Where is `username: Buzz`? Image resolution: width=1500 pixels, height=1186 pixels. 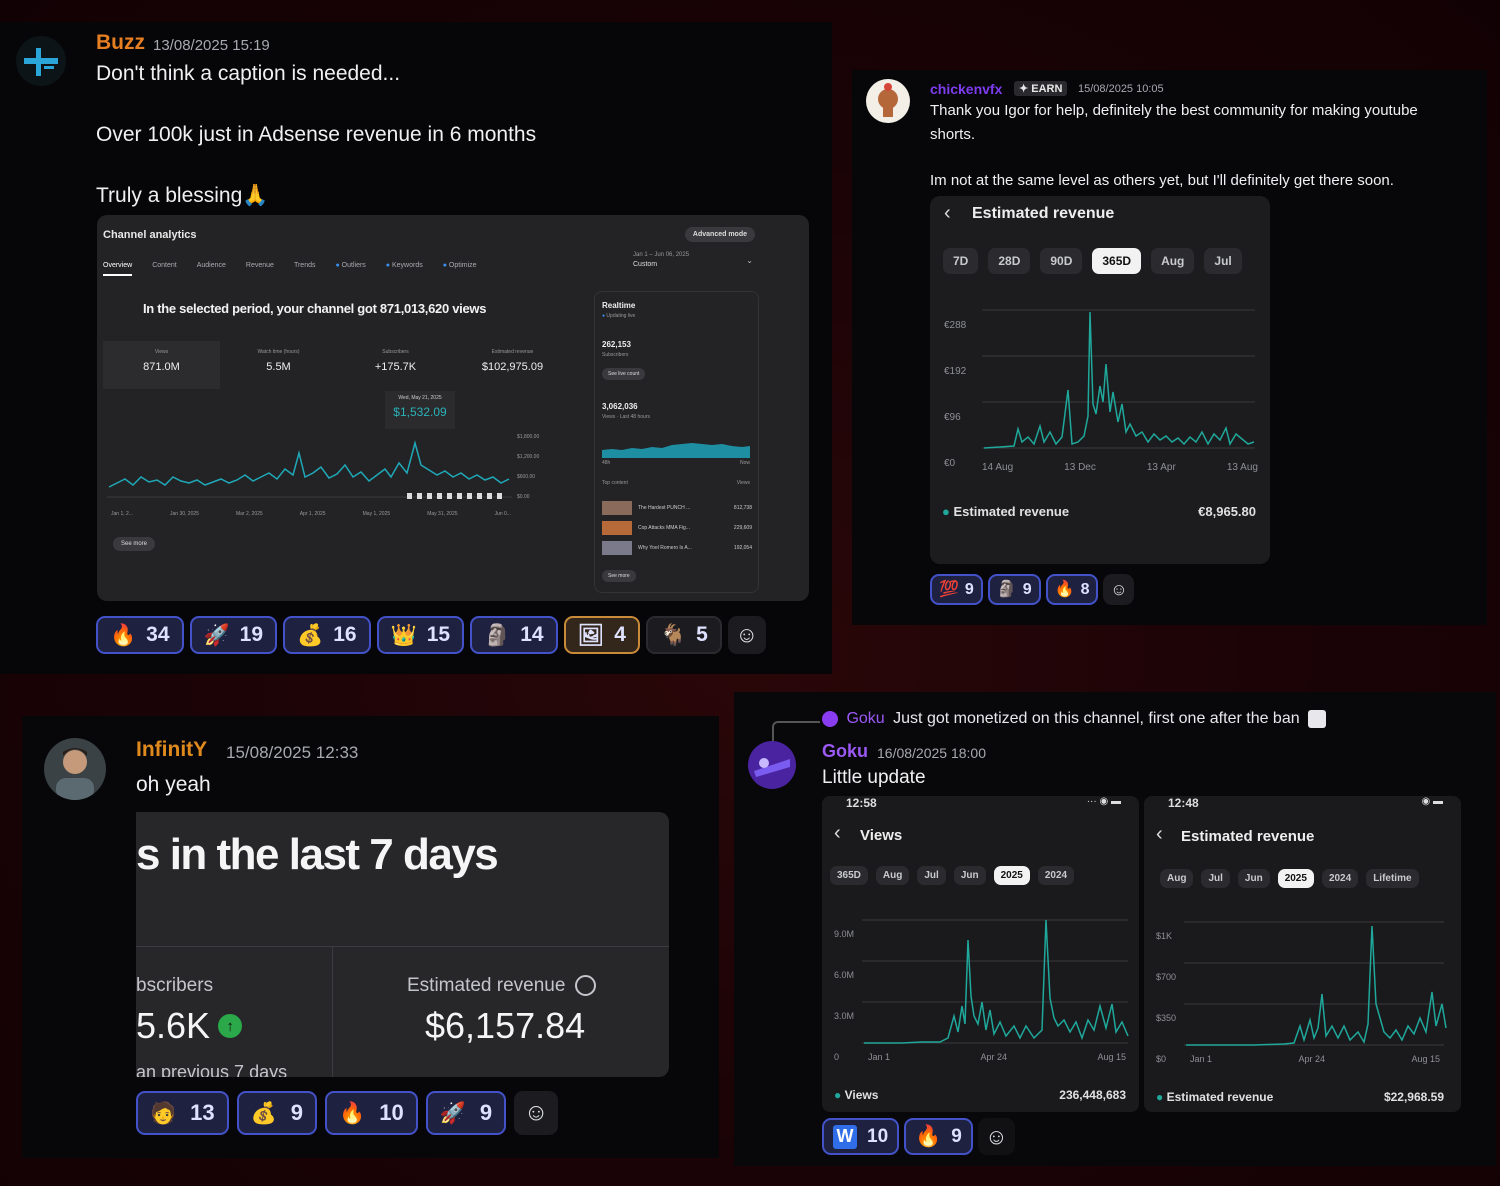
username: Buzz is located at coordinates (120, 42).